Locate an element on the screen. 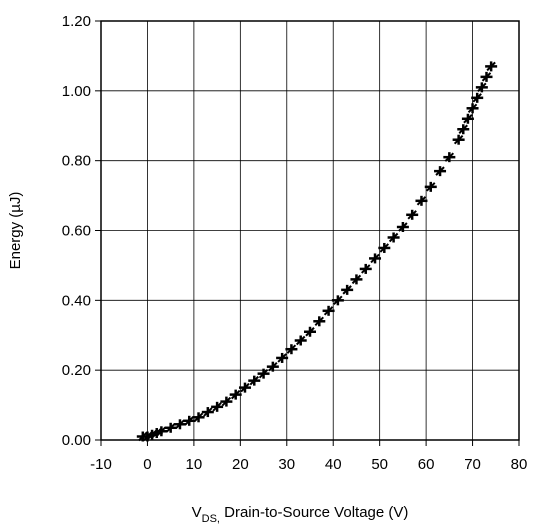 The height and width of the screenshot is (531, 535). y-axis-label: Energy (µJ) is located at coordinates (15, 231).